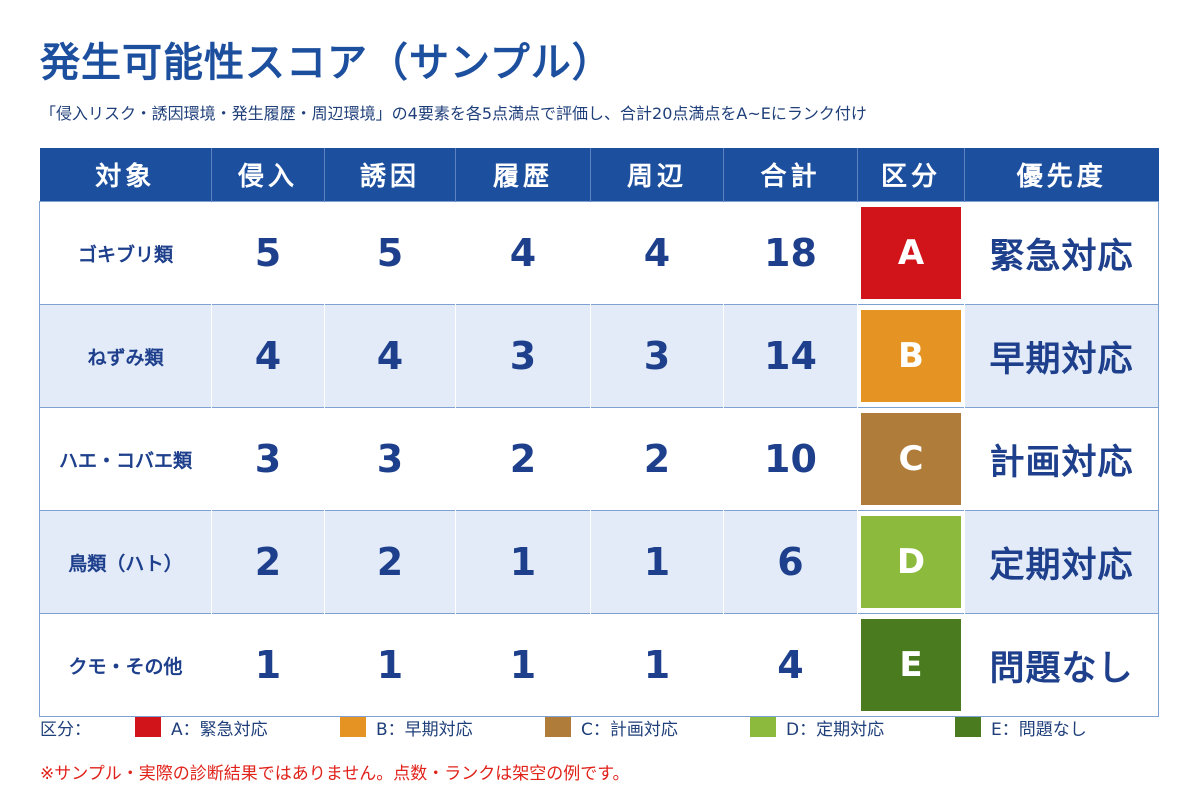 This screenshot has width=1200, height=800. I want to click on cell-priority: 定期対応, so click(1061, 562).